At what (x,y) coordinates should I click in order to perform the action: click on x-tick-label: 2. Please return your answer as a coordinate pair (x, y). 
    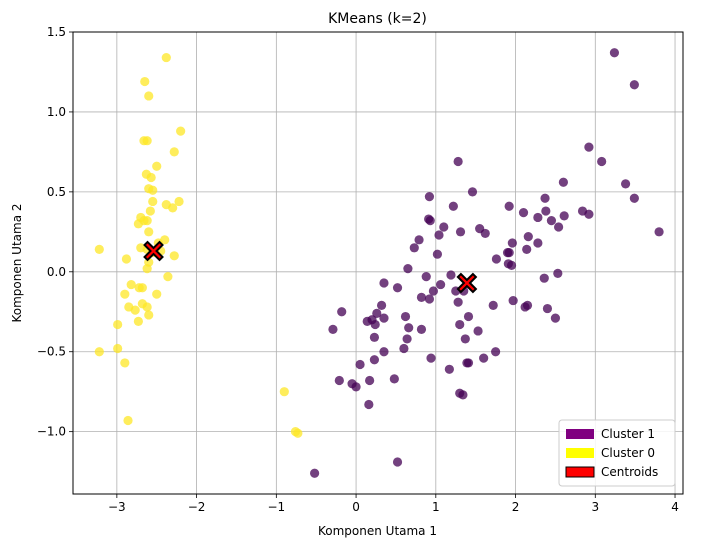
    Looking at the image, I should click on (516, 507).